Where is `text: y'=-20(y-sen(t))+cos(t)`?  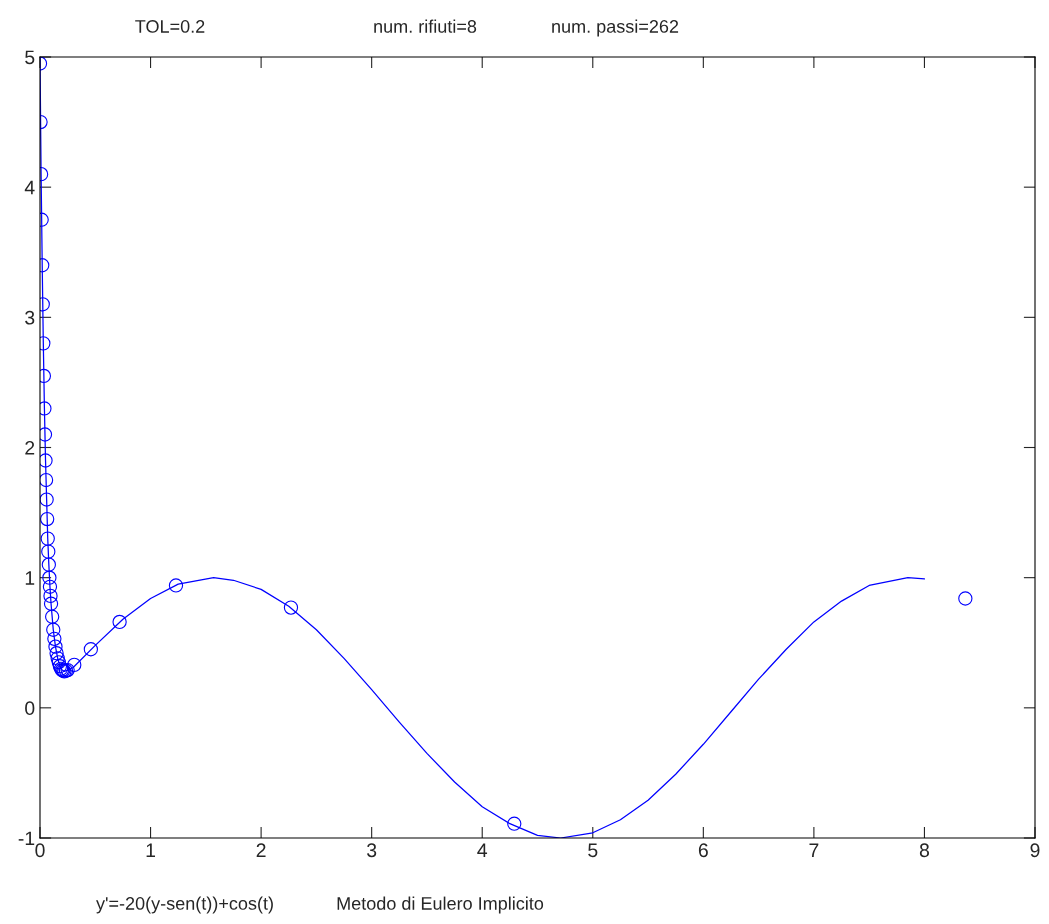
text: y'=-20(y-sen(t))+cos(t) is located at coordinates (184, 905).